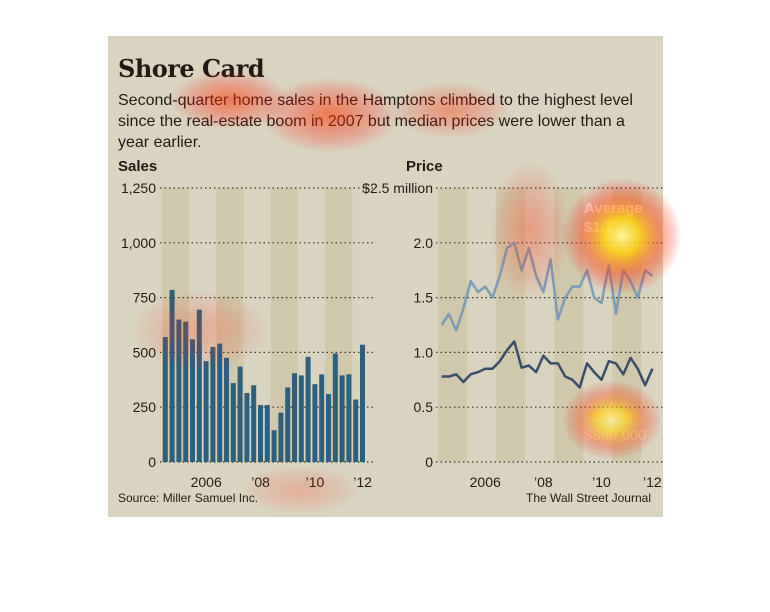 This screenshot has height=612, width=770. Describe the element at coordinates (543, 482) in the screenshot. I see `price-x-tick-label: ’08` at that location.